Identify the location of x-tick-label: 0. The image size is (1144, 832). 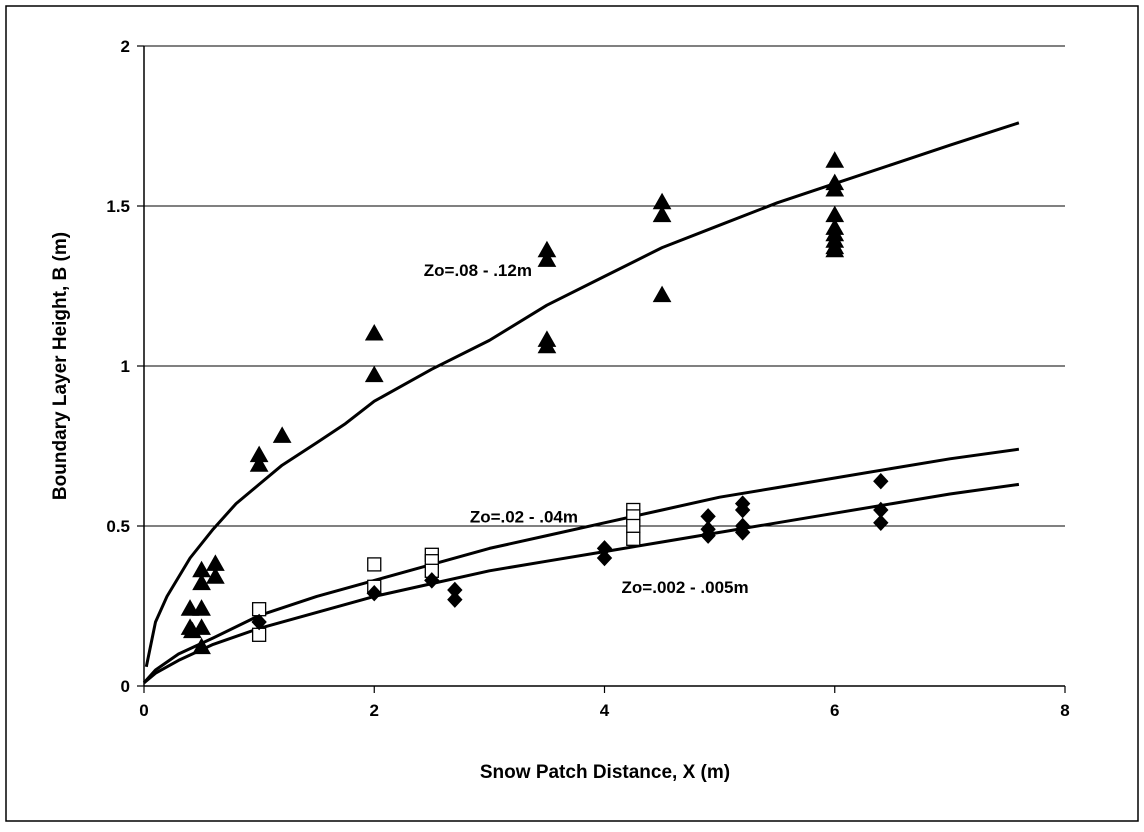
(143, 710).